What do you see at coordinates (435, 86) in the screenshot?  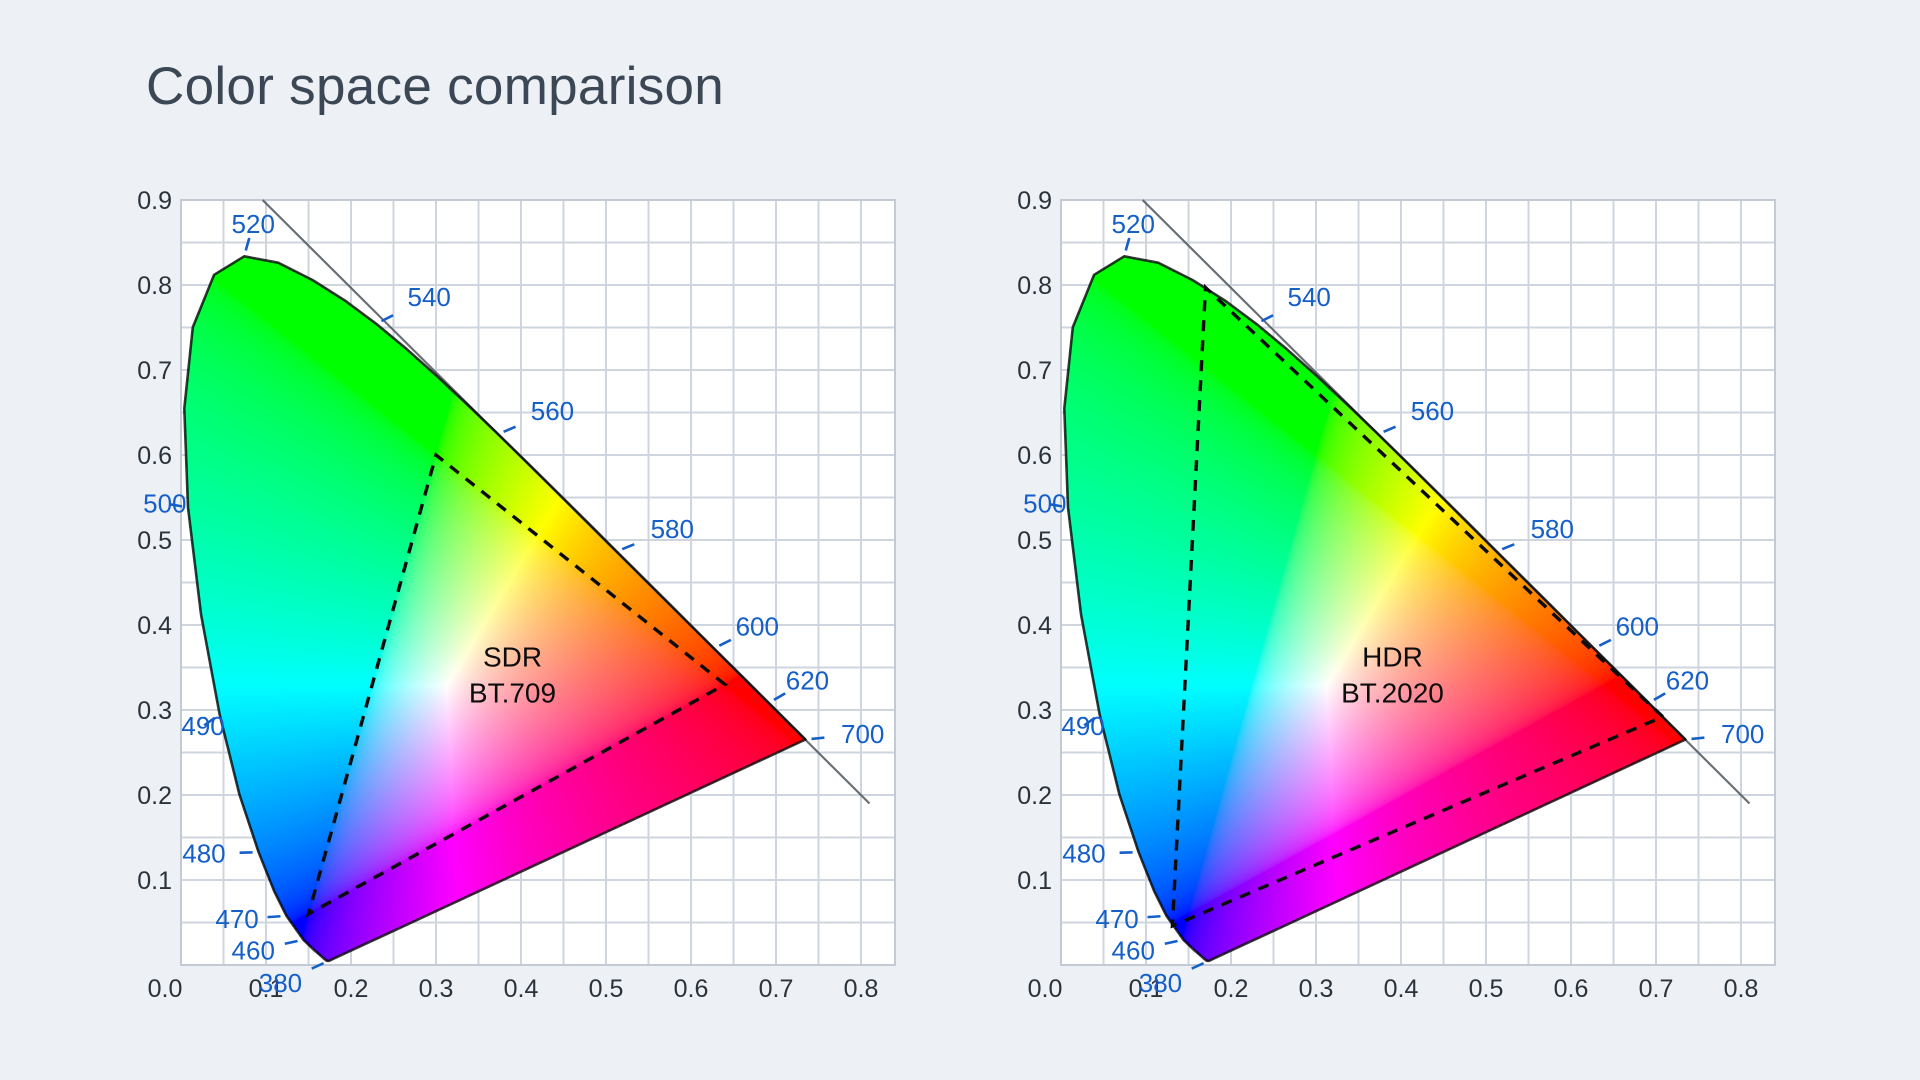 I see `page-title: Color space comparison` at bounding box center [435, 86].